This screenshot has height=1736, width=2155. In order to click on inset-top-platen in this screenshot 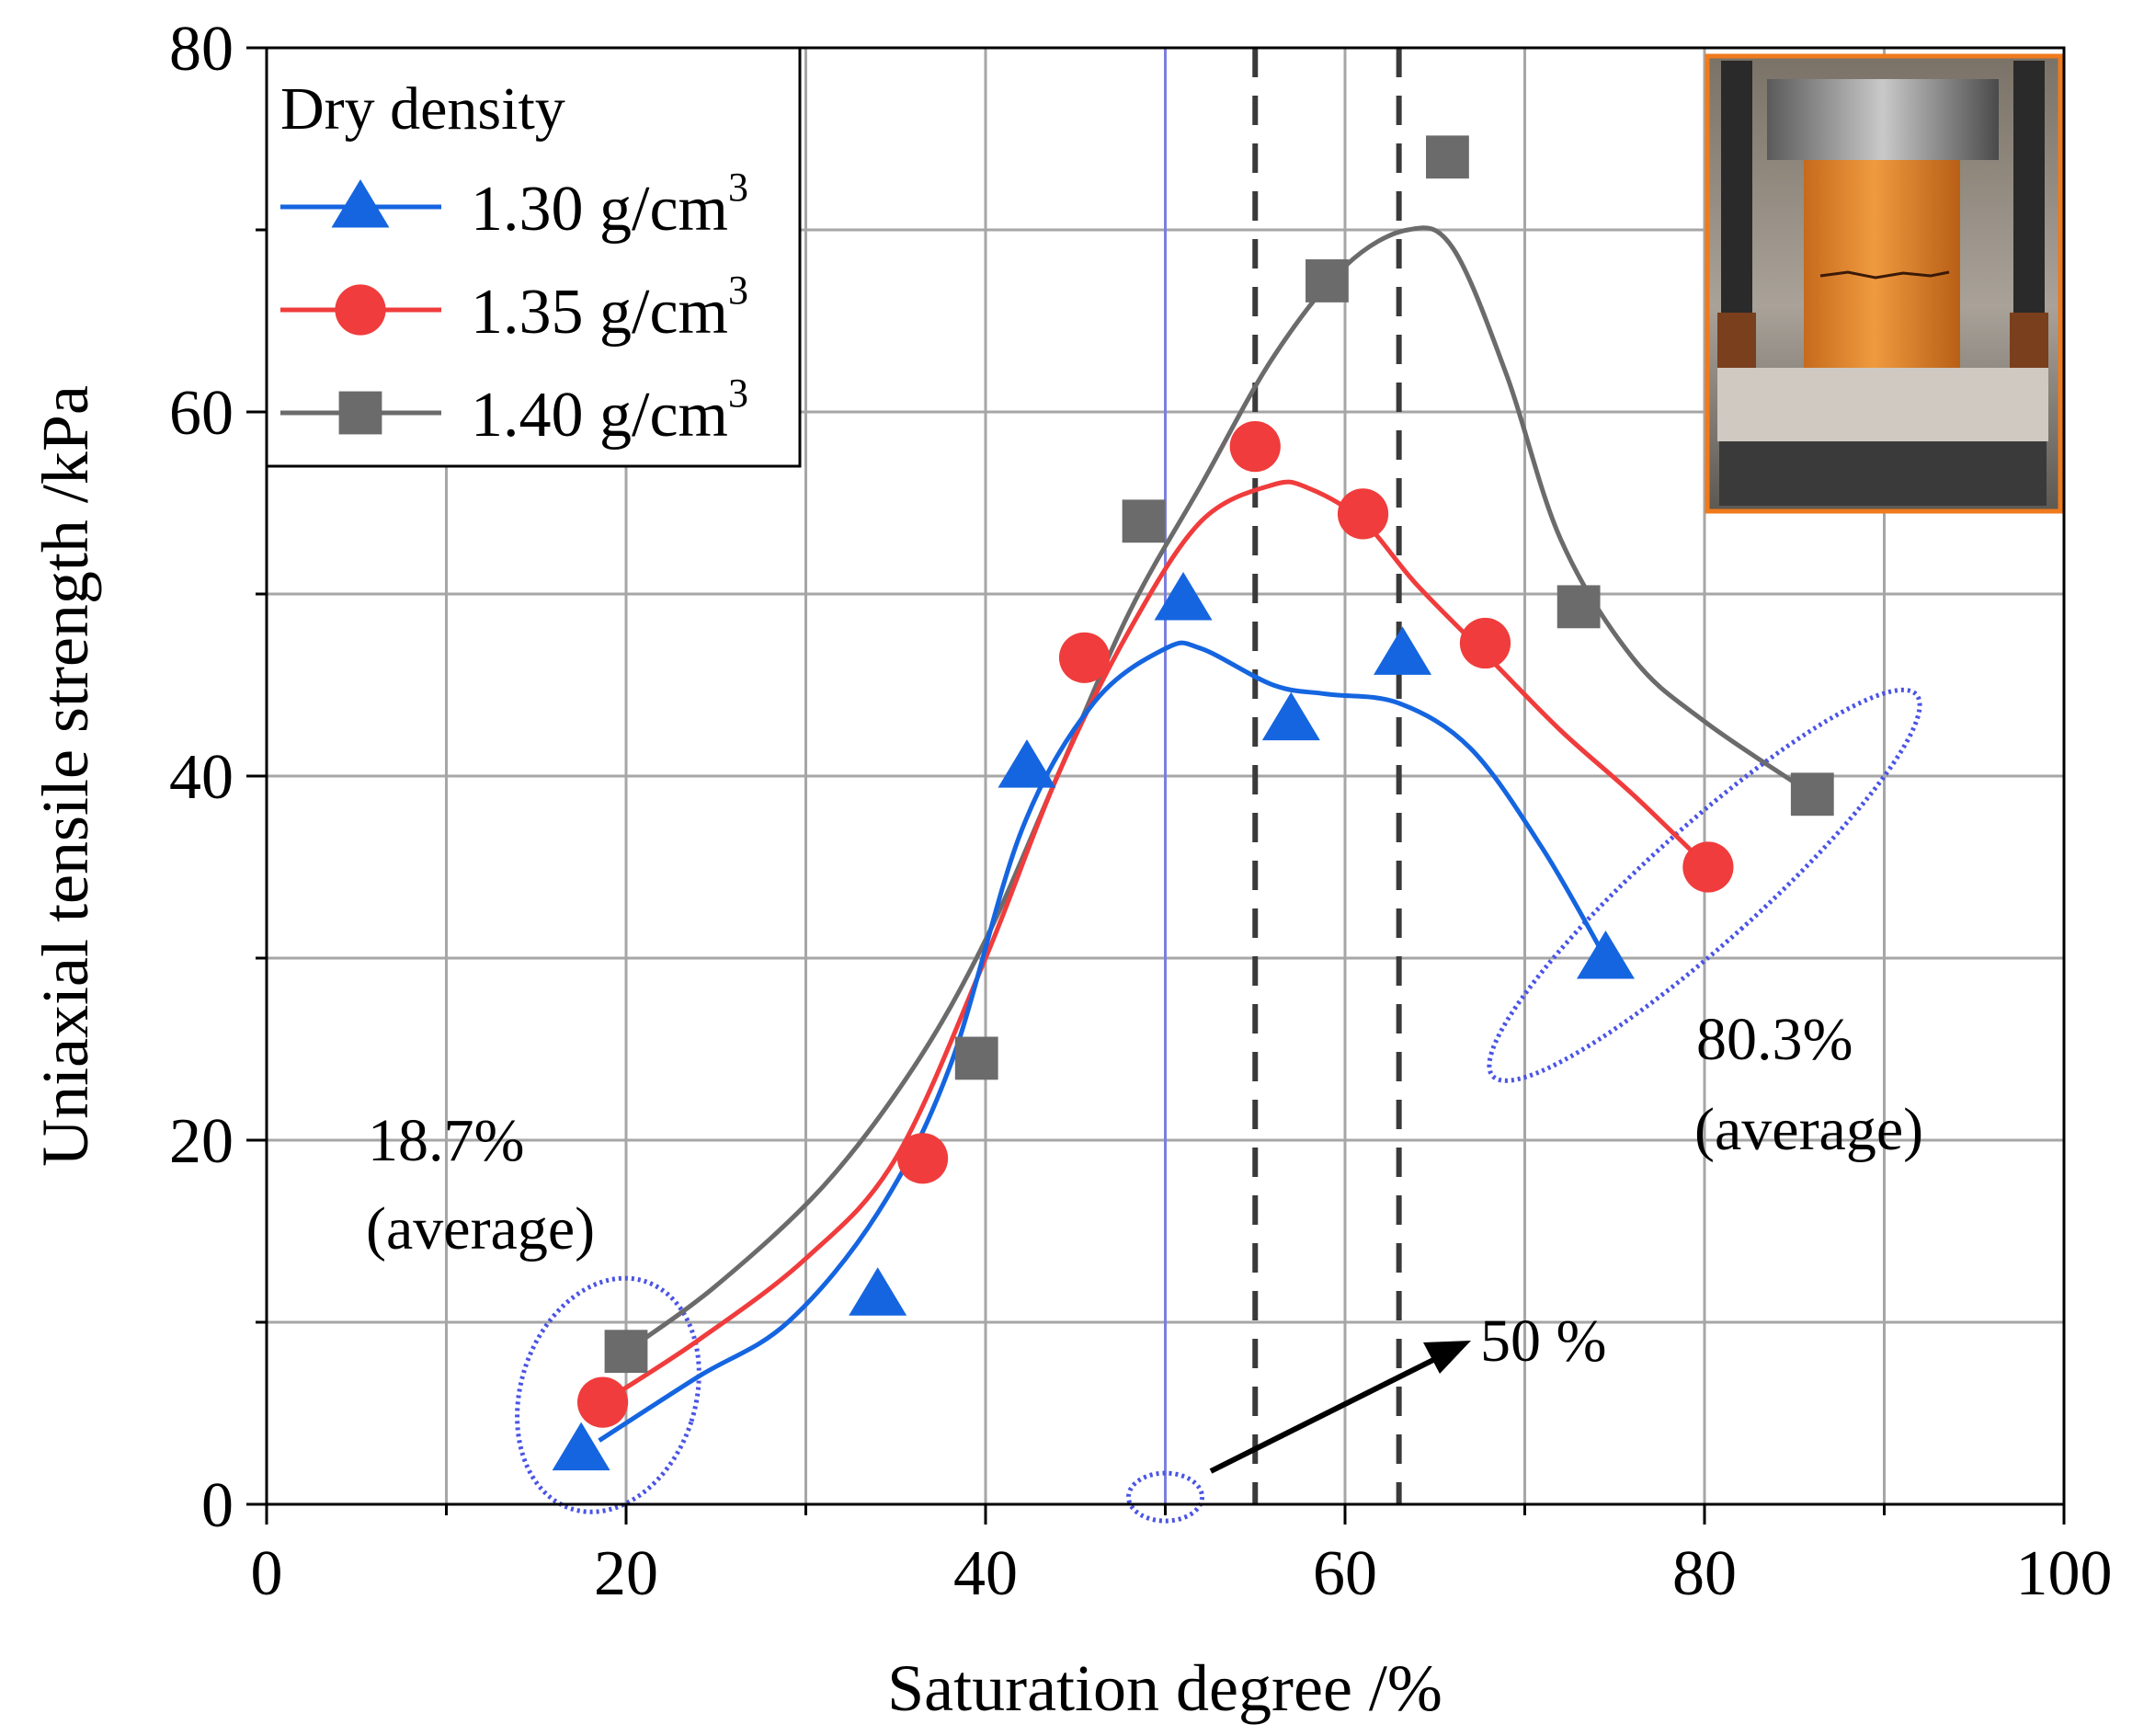, I will do `click(1883, 119)`.